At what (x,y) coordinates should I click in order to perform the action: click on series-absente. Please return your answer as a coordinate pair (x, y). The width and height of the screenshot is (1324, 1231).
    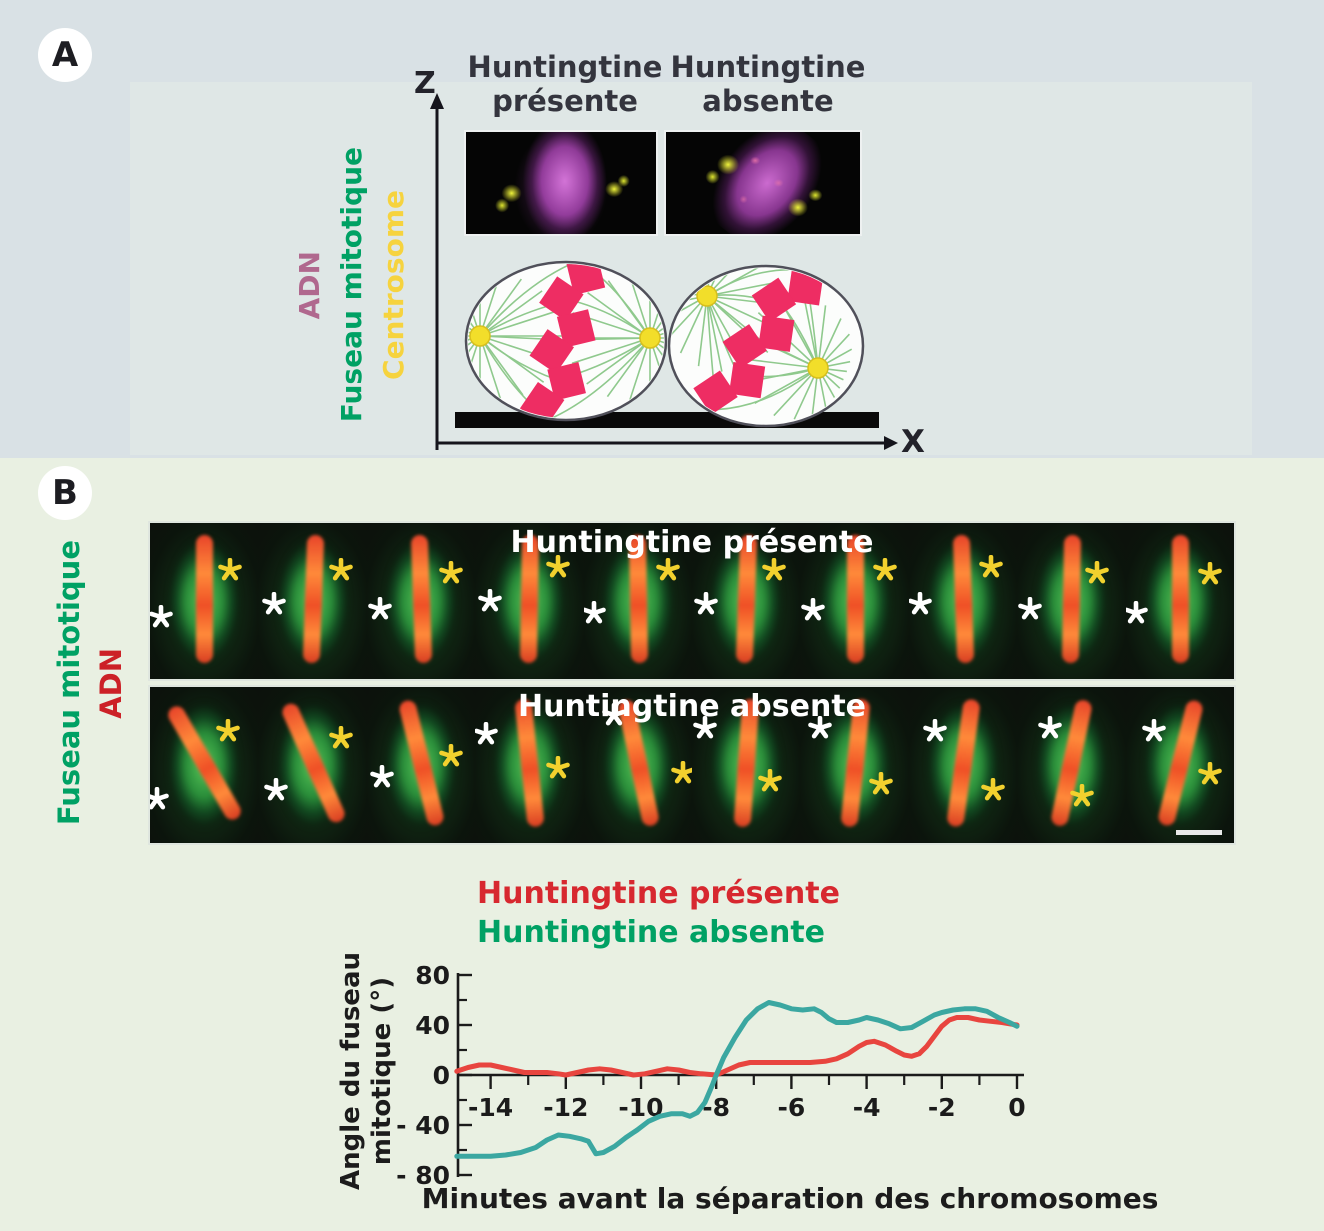
    Looking at the image, I should click on (737, 1079).